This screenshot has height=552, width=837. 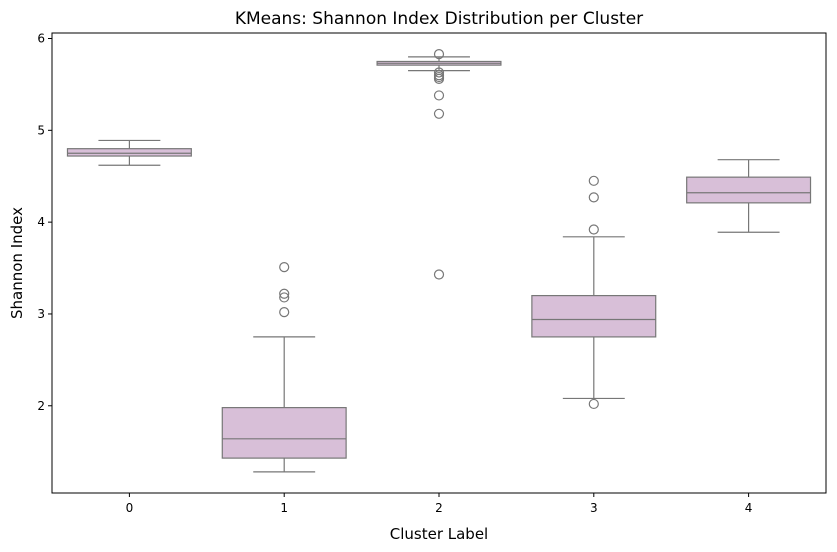 What do you see at coordinates (41, 314) in the screenshot?
I see `y-tick-label: 3` at bounding box center [41, 314].